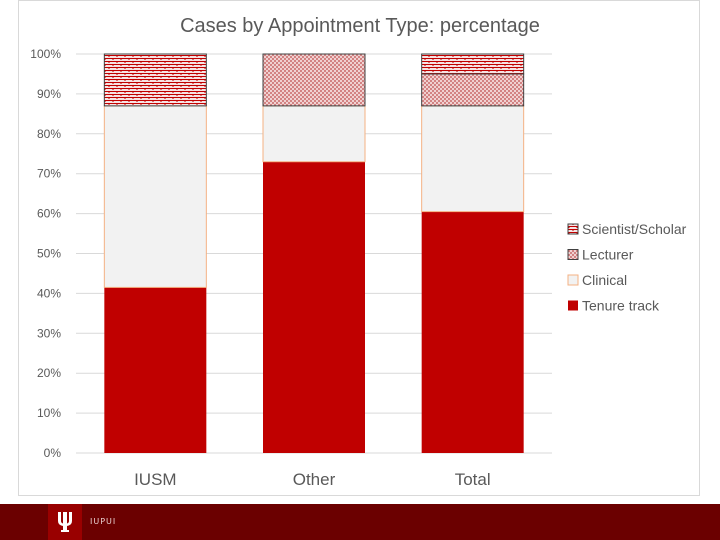 The image size is (720, 540). I want to click on bar-segment-clinical-iusm, so click(155, 196).